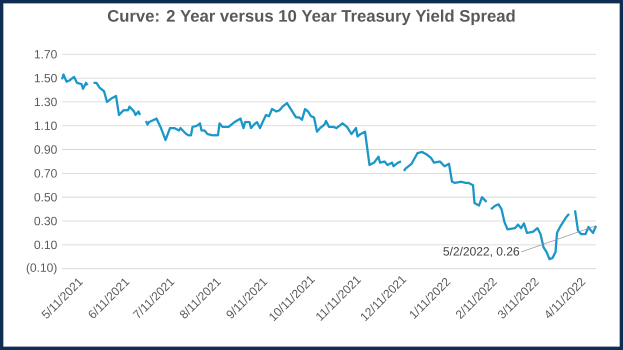 The image size is (623, 350). I want to click on y-tick-label: 0.50, so click(45, 197).